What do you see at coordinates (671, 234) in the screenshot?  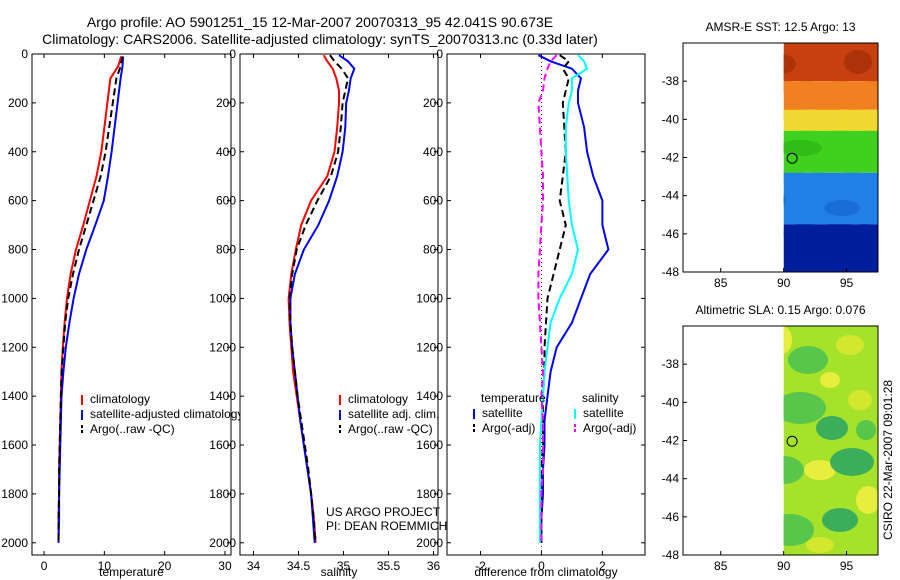 I see `sst-ytick-label: -46` at bounding box center [671, 234].